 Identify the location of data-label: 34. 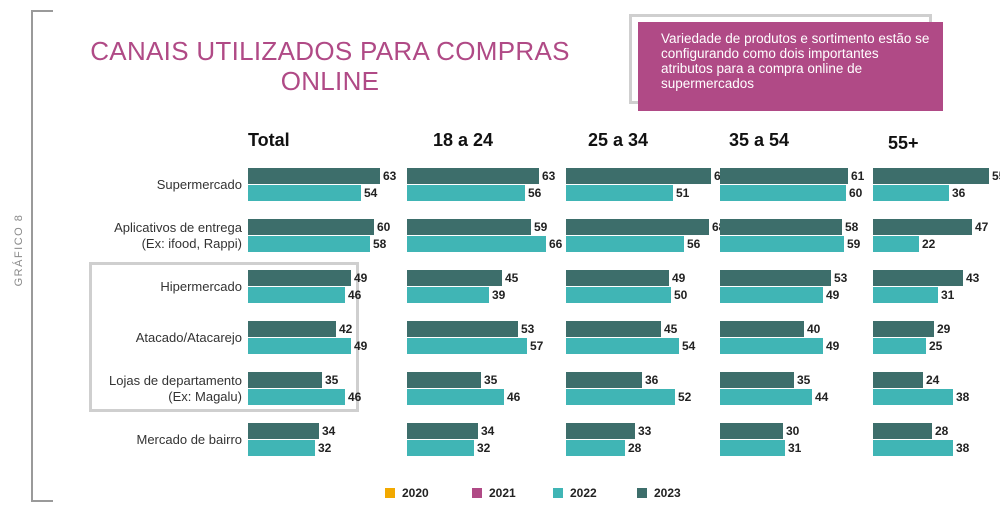
(488, 431).